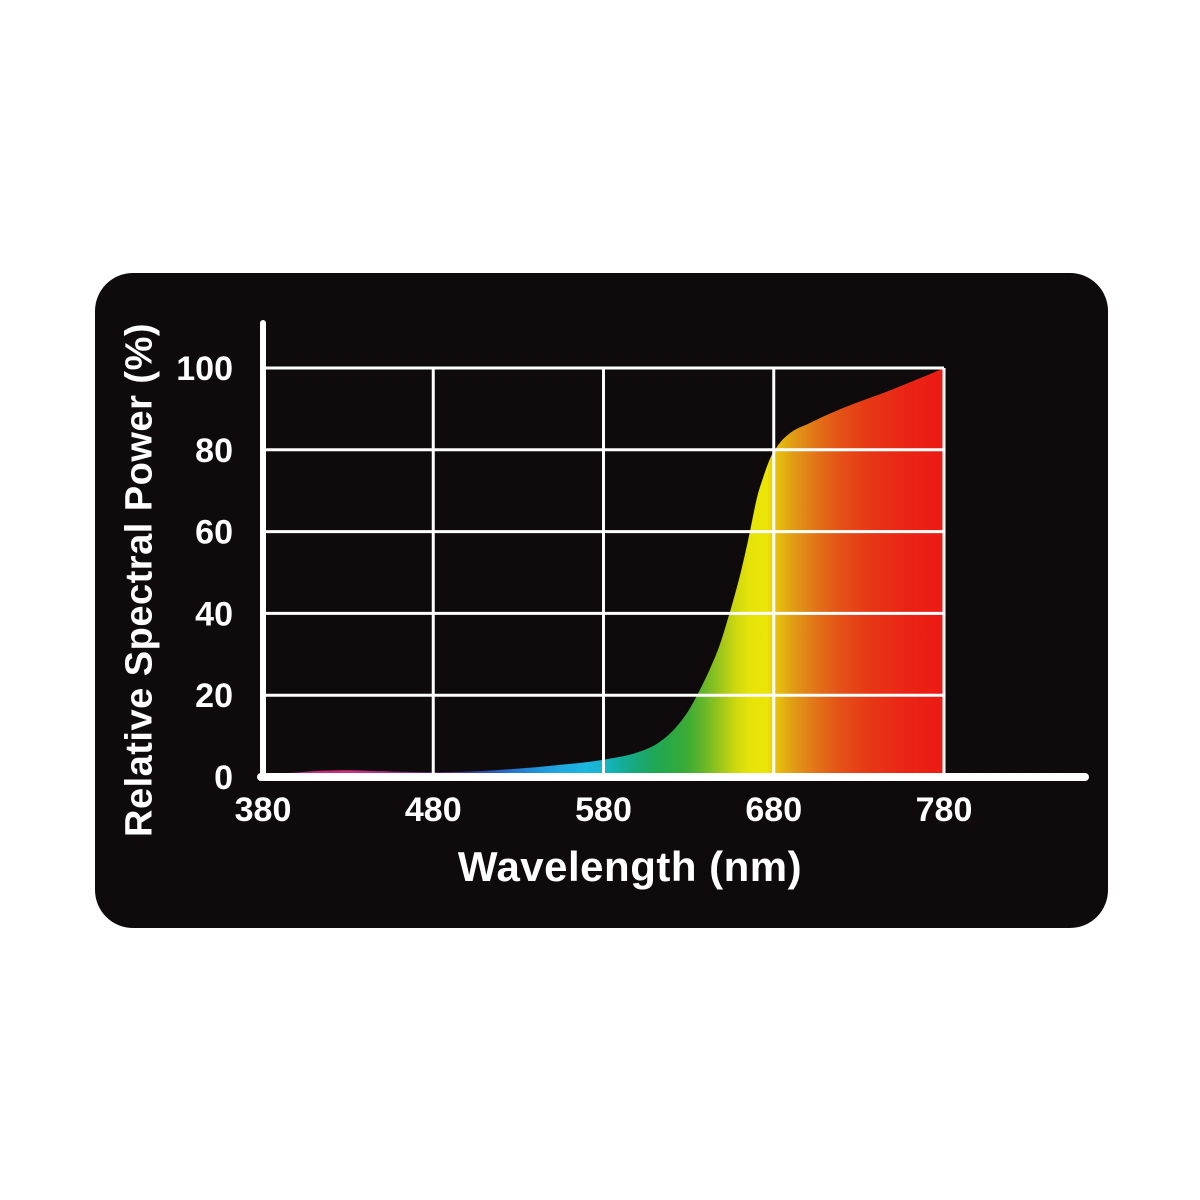 The height and width of the screenshot is (1200, 1200). What do you see at coordinates (263, 810) in the screenshot?
I see `x-tick-label-380: 380` at bounding box center [263, 810].